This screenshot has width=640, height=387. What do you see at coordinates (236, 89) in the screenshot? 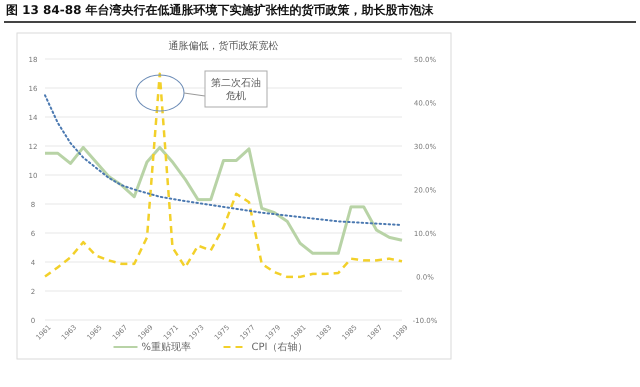
I see `annotation: 第二次石油危机` at bounding box center [236, 89].